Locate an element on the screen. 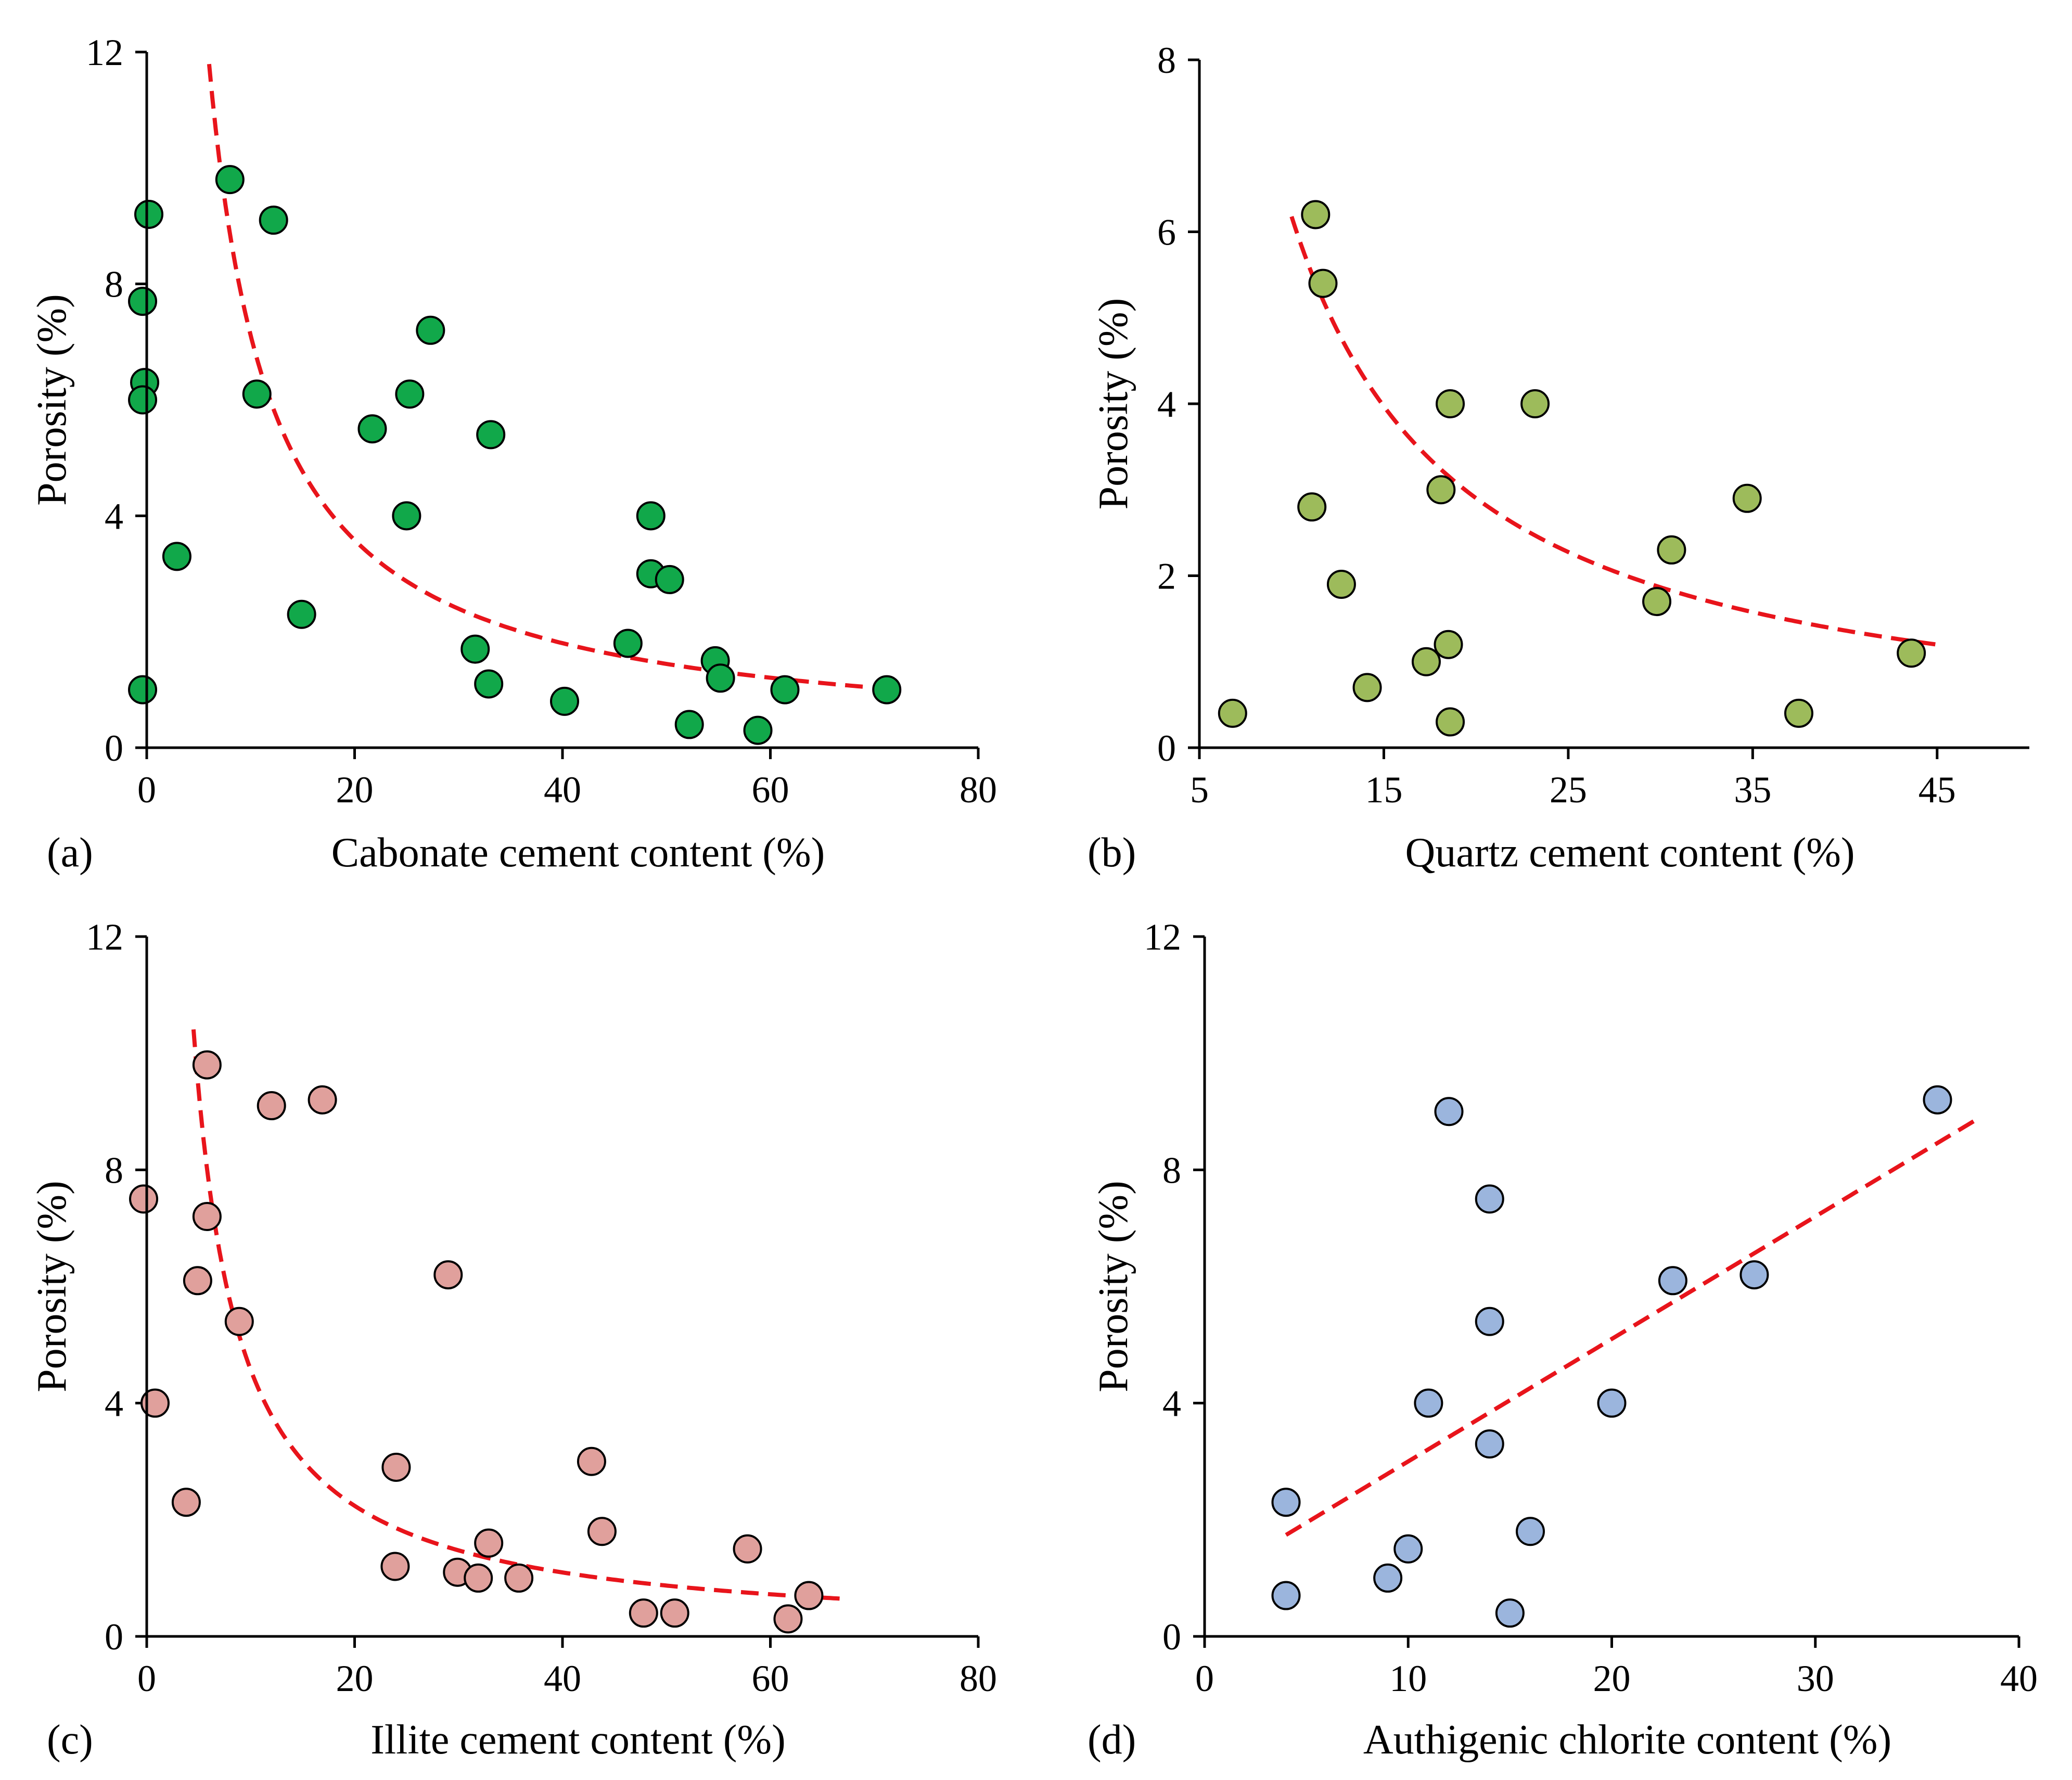 Image resolution: width=2072 pixels, height=1780 pixels. panel-b-ytick-label: 2 is located at coordinates (1166, 576).